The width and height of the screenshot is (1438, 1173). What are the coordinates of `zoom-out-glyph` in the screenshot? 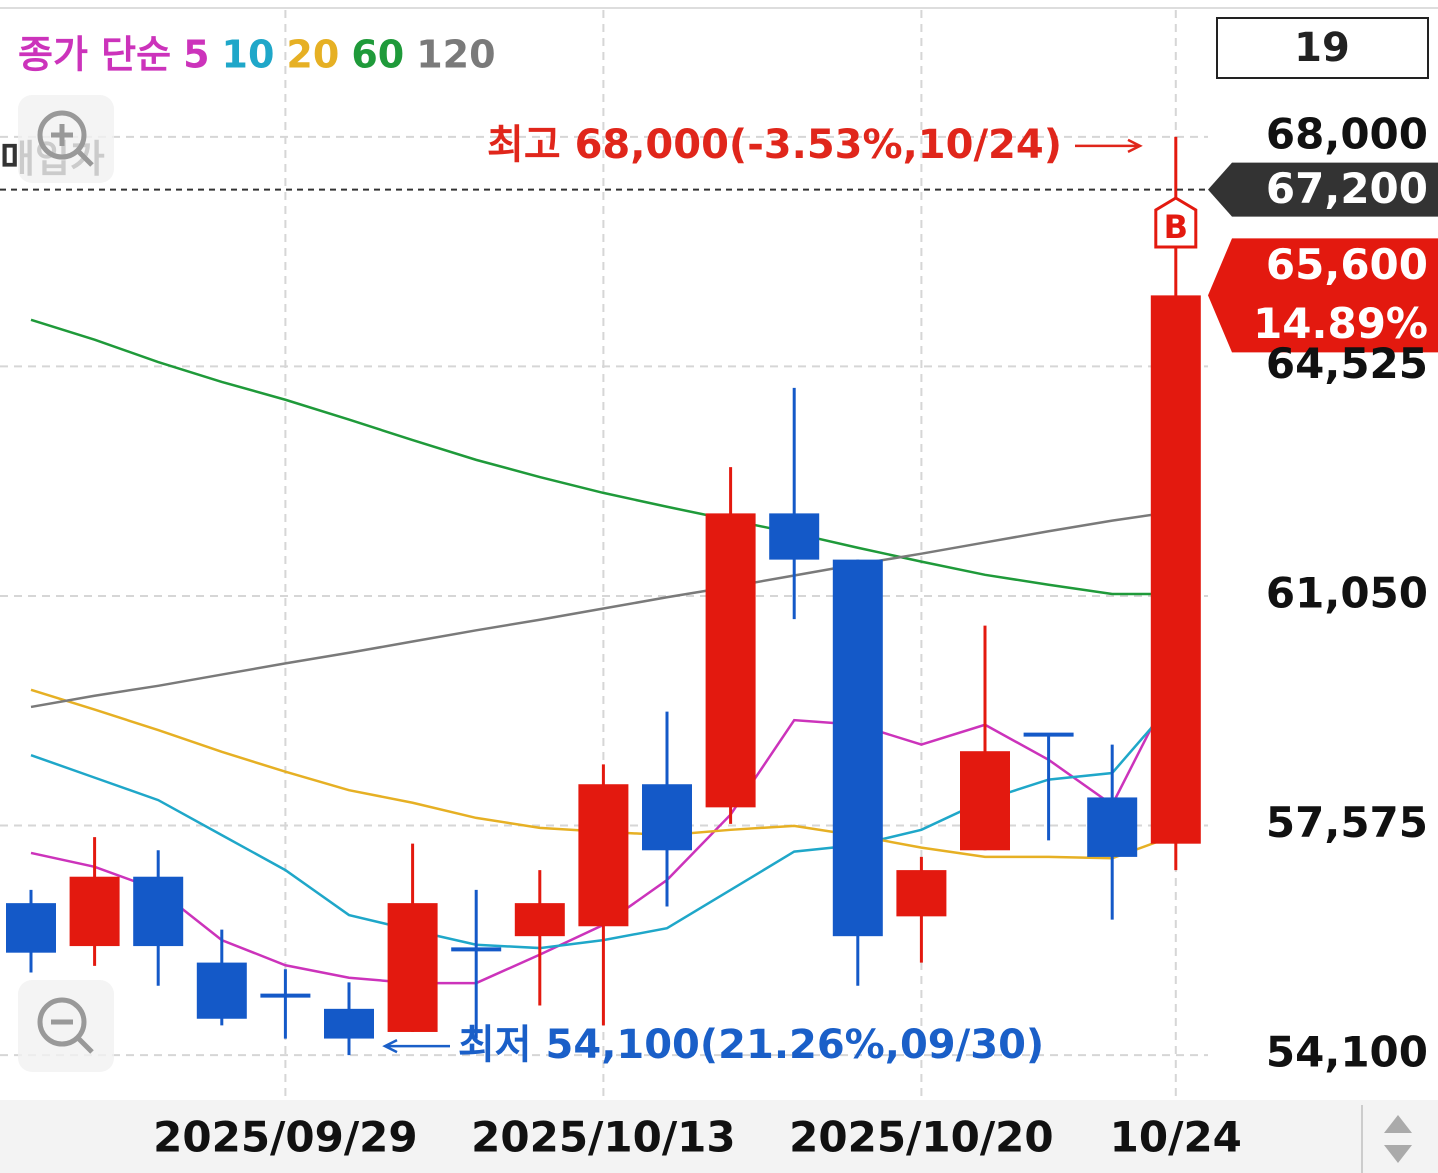 It's located at (72, 1036).